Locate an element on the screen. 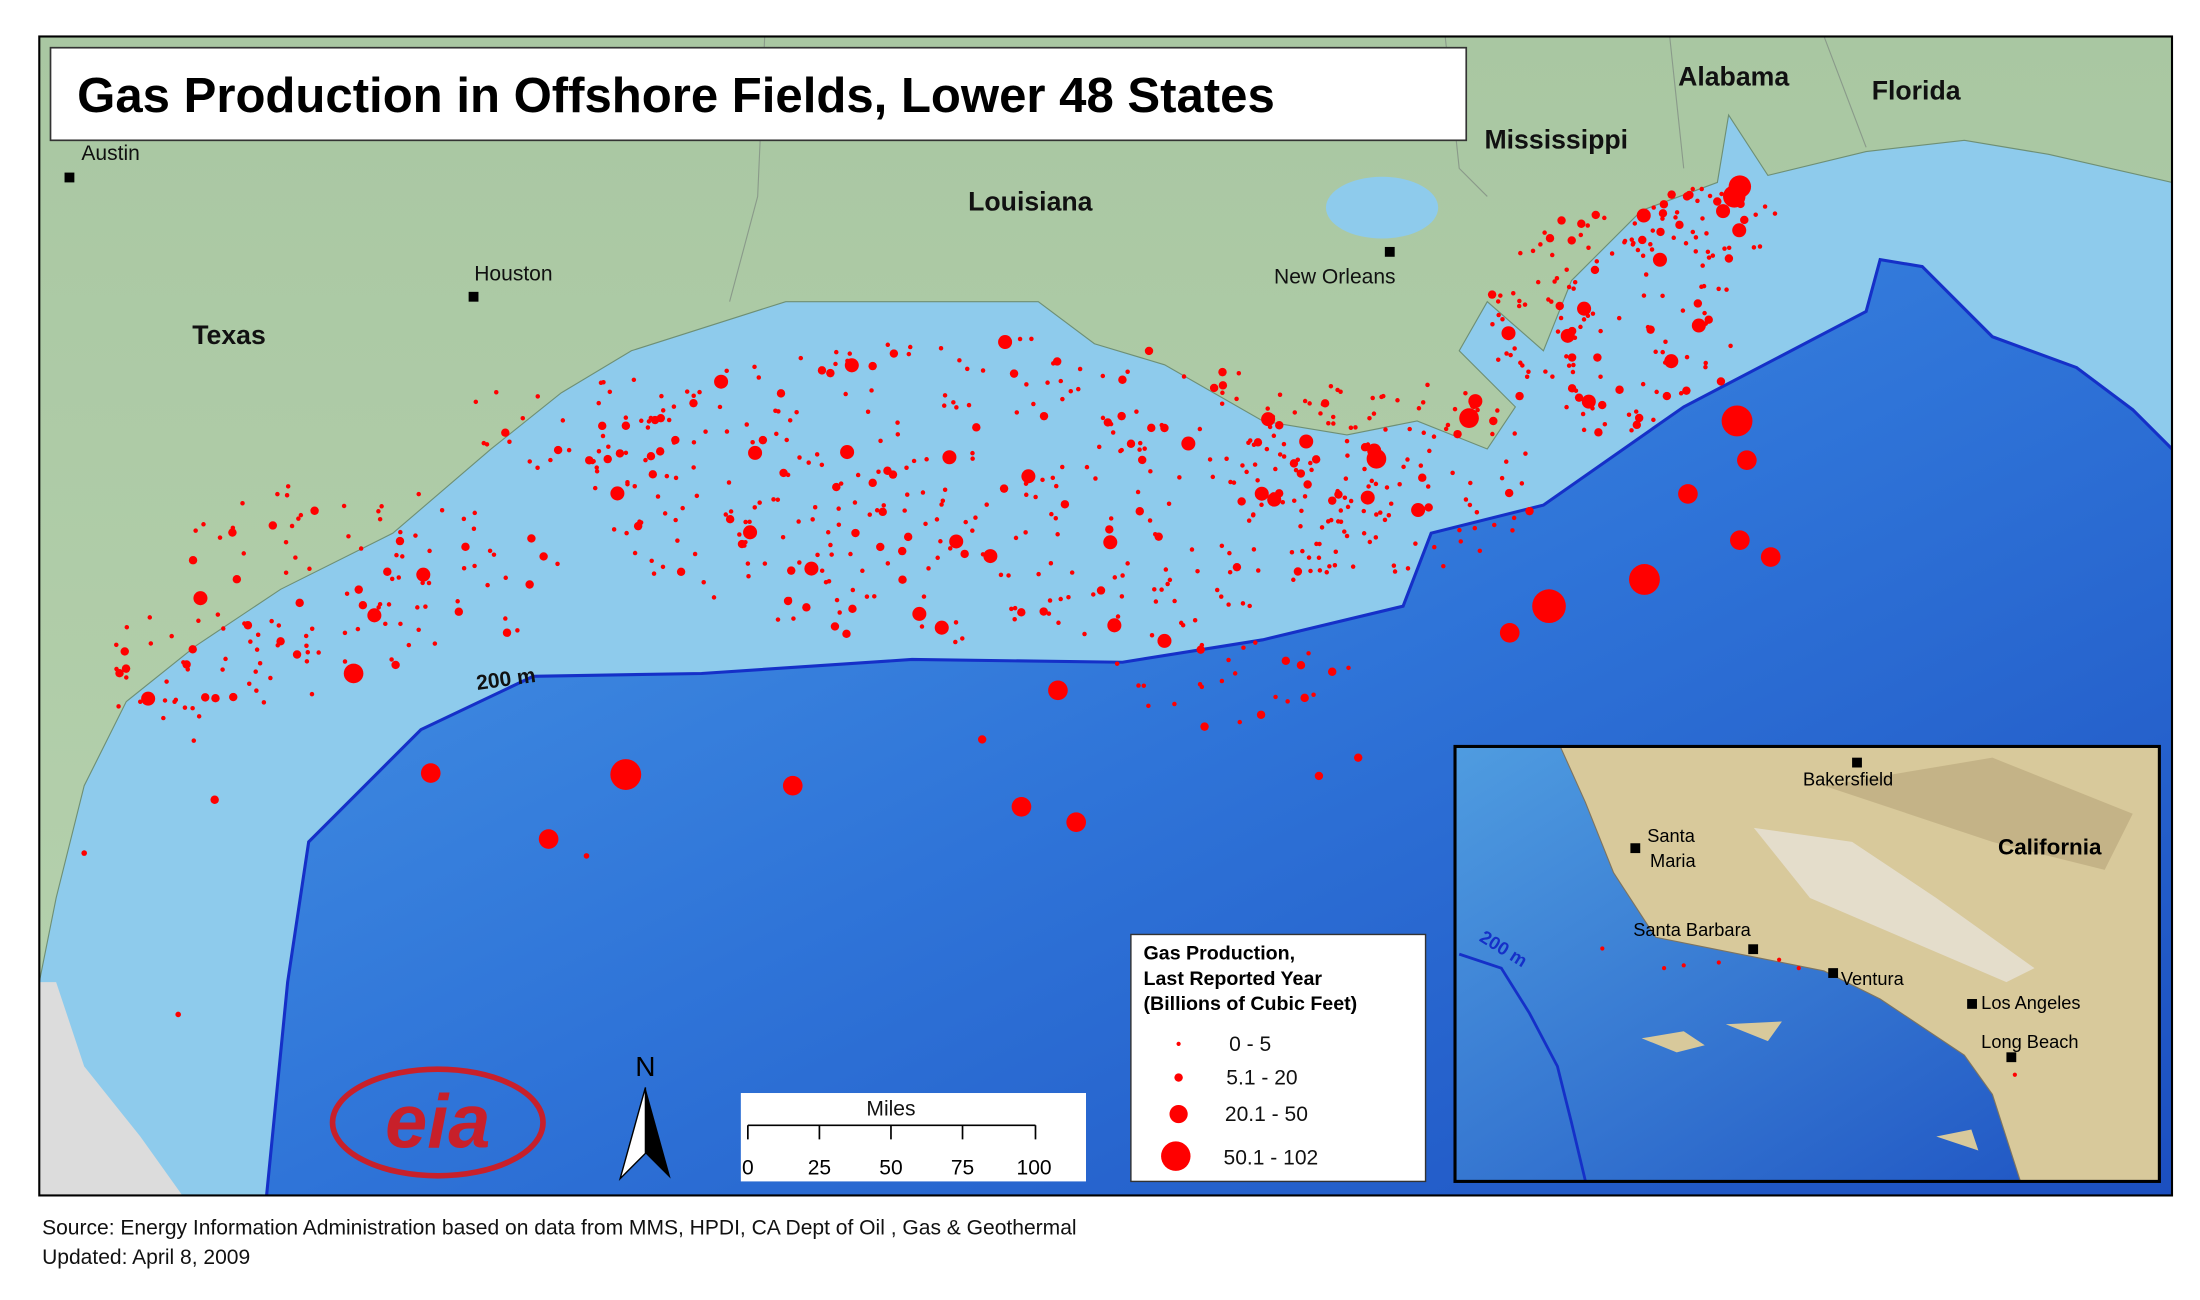  inset-place: Los Angeles is located at coordinates (2030, 1002).